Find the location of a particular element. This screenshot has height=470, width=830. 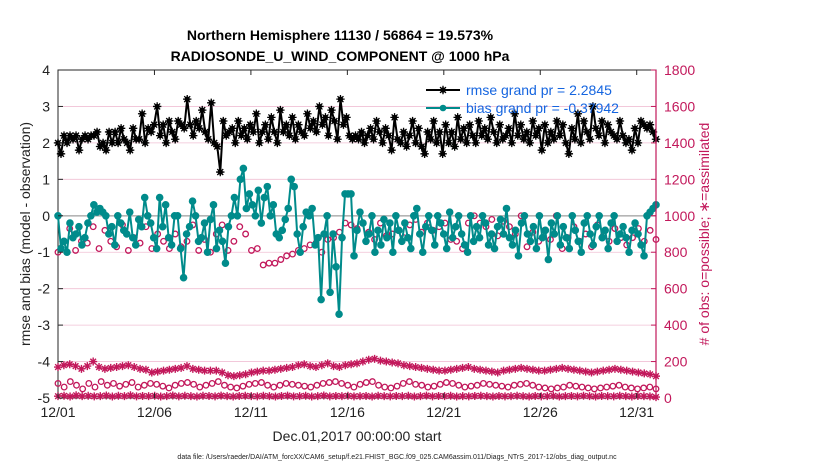

series-assimilated-low is located at coordinates (357, 396).